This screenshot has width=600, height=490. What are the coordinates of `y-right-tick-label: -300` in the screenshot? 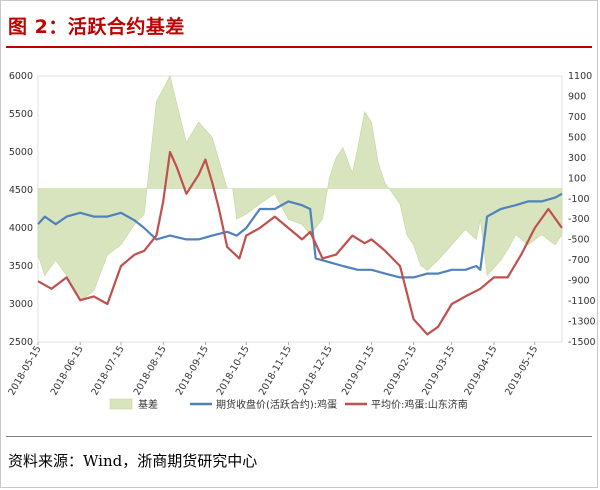 It's located at (579, 219).